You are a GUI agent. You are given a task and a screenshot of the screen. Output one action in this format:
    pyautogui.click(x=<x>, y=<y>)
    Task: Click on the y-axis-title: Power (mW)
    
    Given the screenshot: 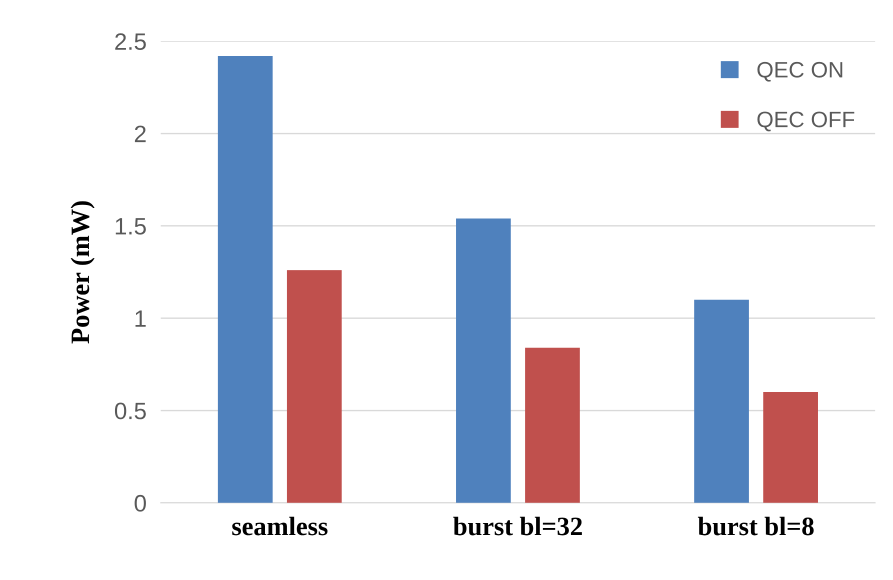 What is the action you would take?
    pyautogui.click(x=82, y=272)
    